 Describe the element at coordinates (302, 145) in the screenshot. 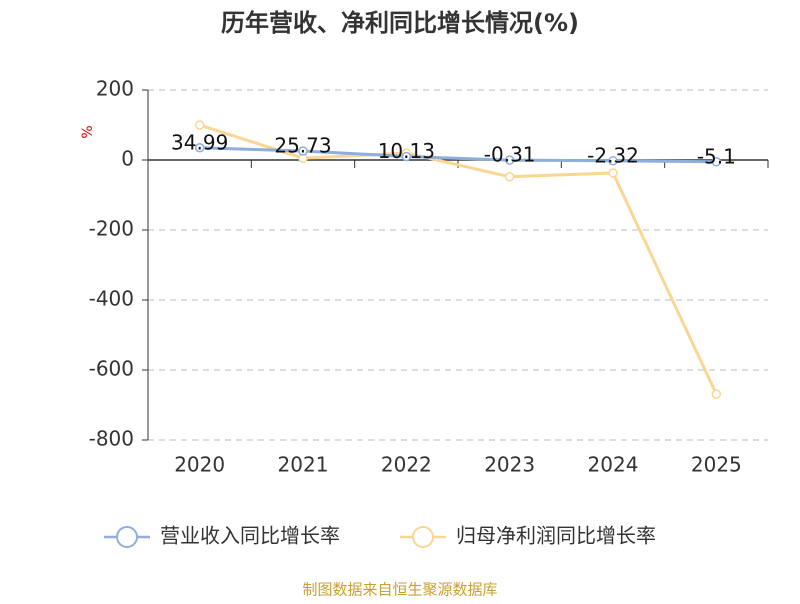

I see `data-label: 25.73` at that location.